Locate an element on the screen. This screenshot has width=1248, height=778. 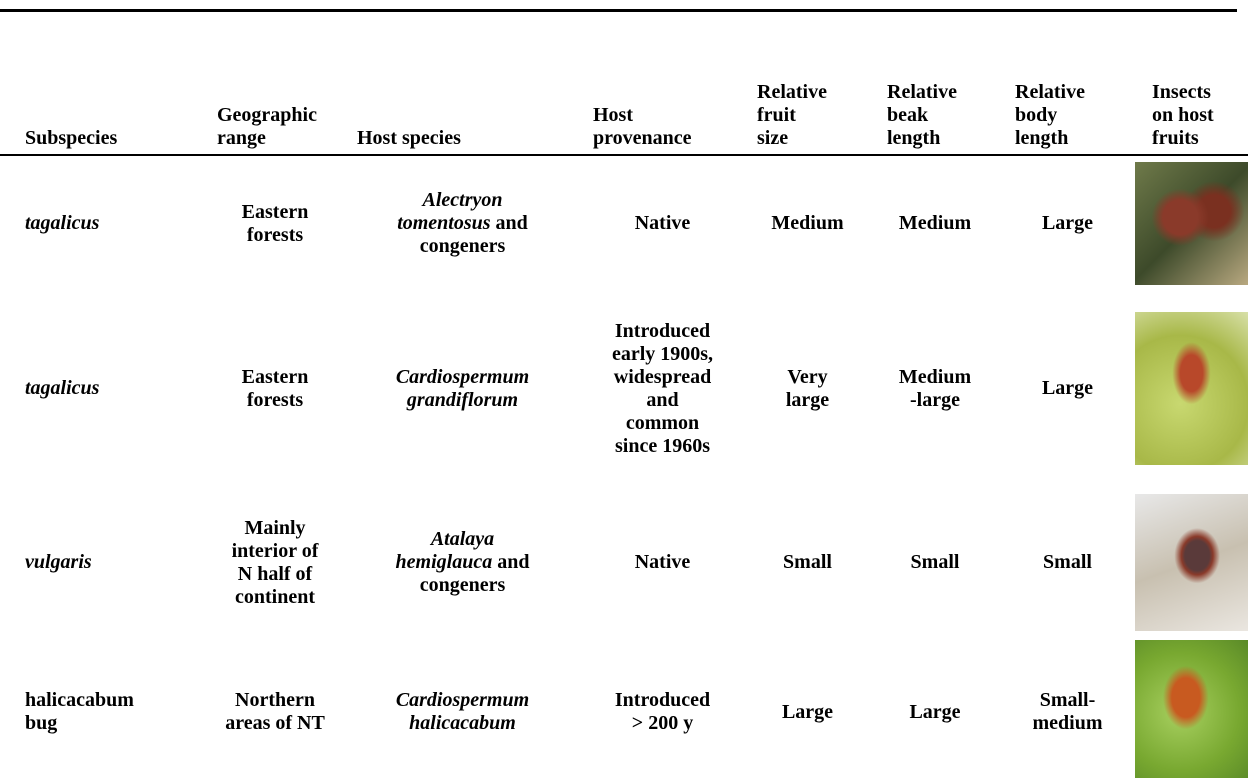
cell: Northern areas of NT is located at coordinates (275, 711).